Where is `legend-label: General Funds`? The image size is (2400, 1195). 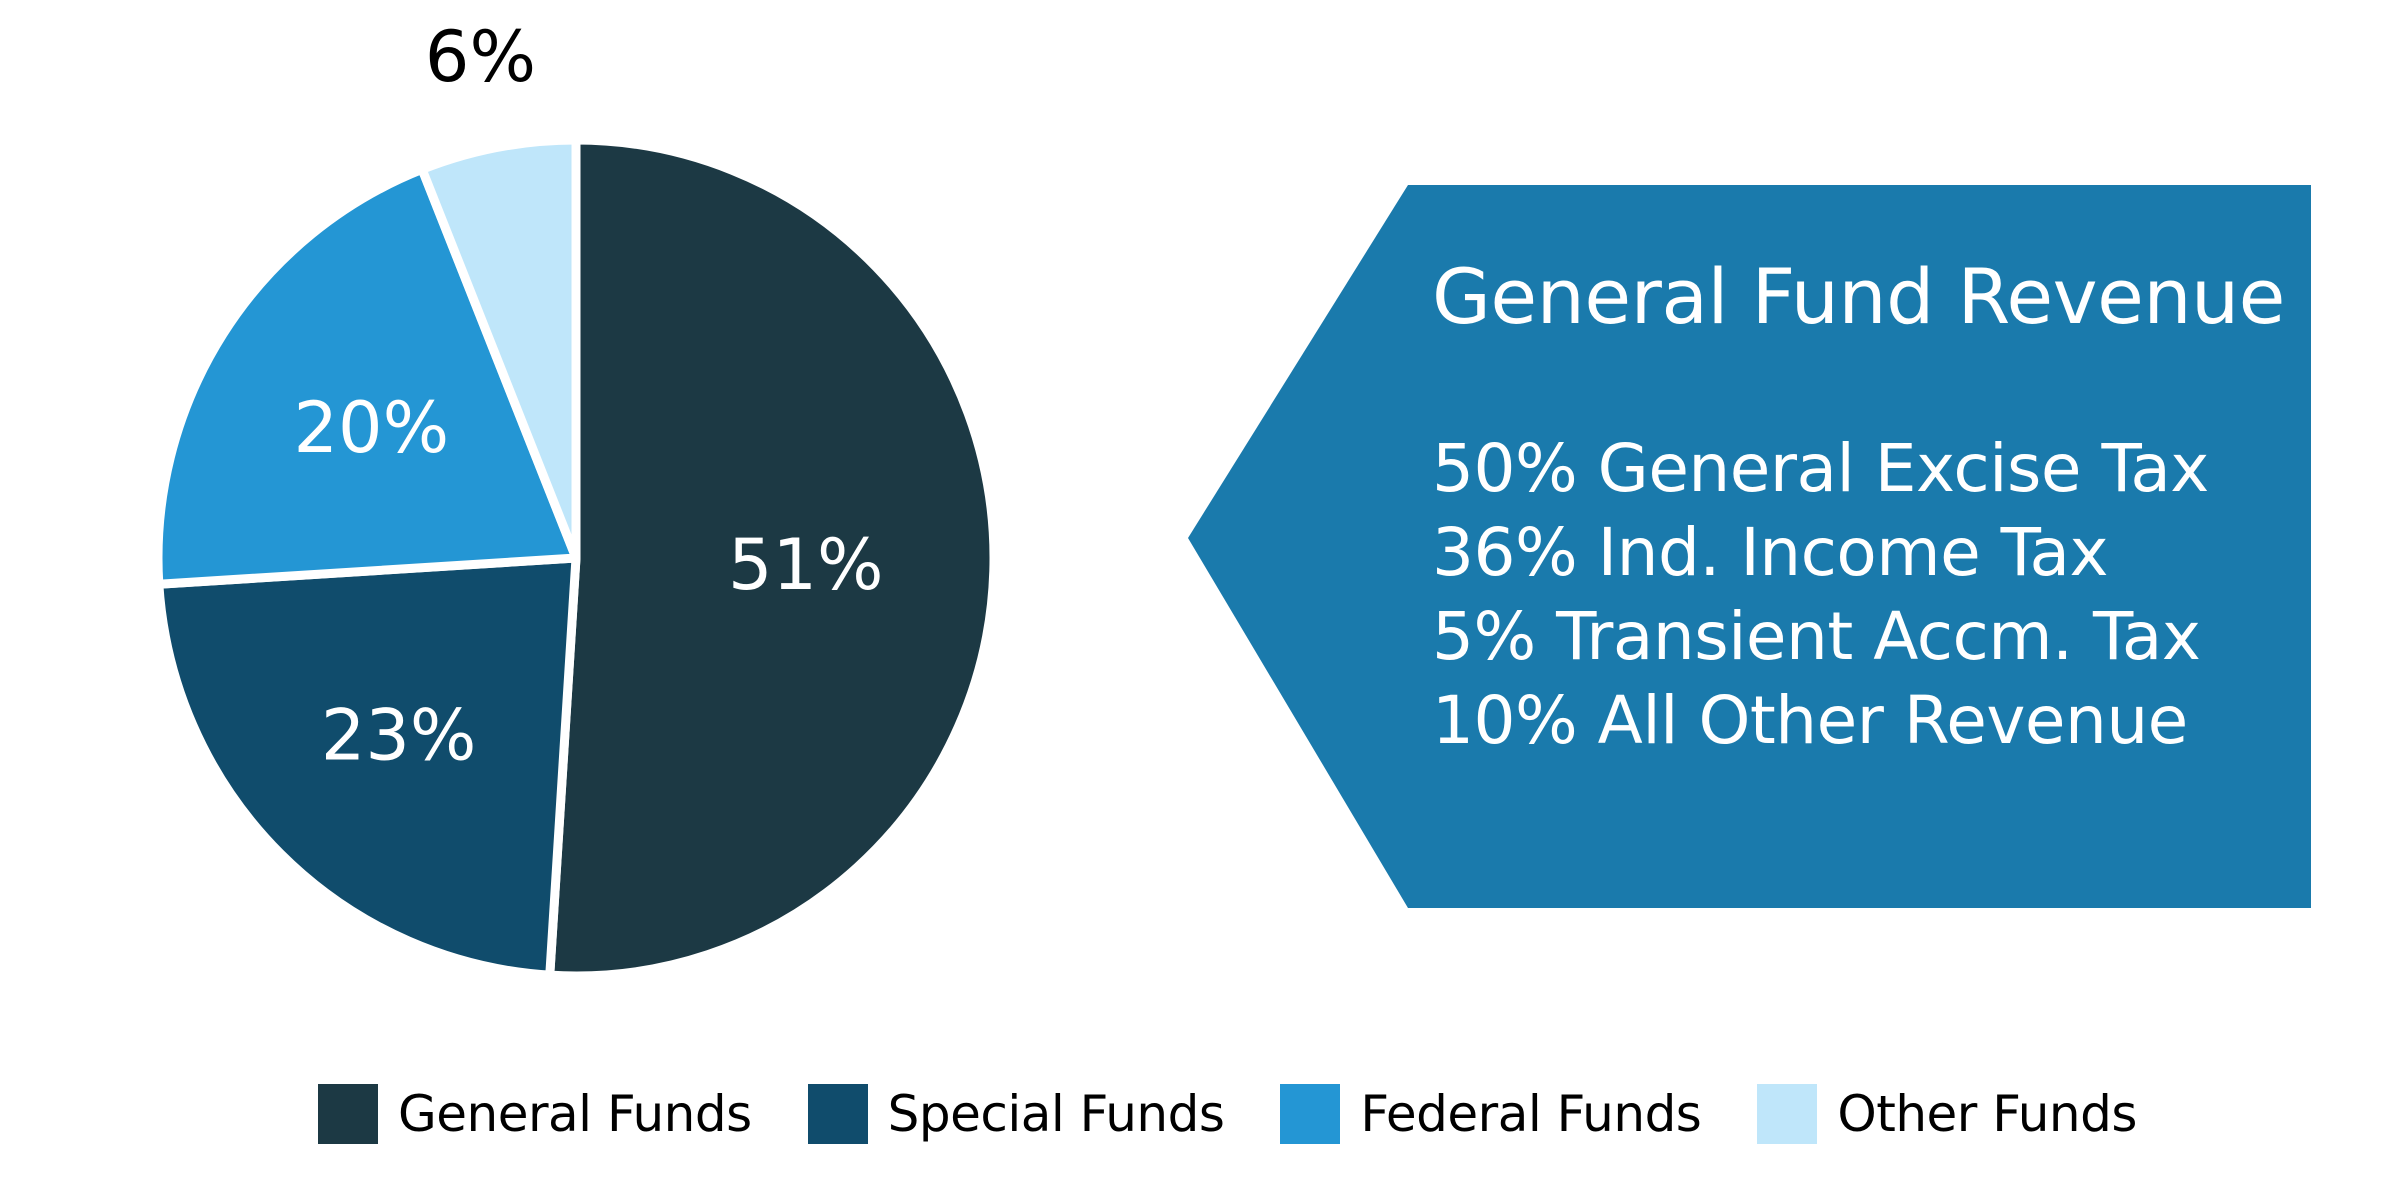 legend-label: General Funds is located at coordinates (575, 1114).